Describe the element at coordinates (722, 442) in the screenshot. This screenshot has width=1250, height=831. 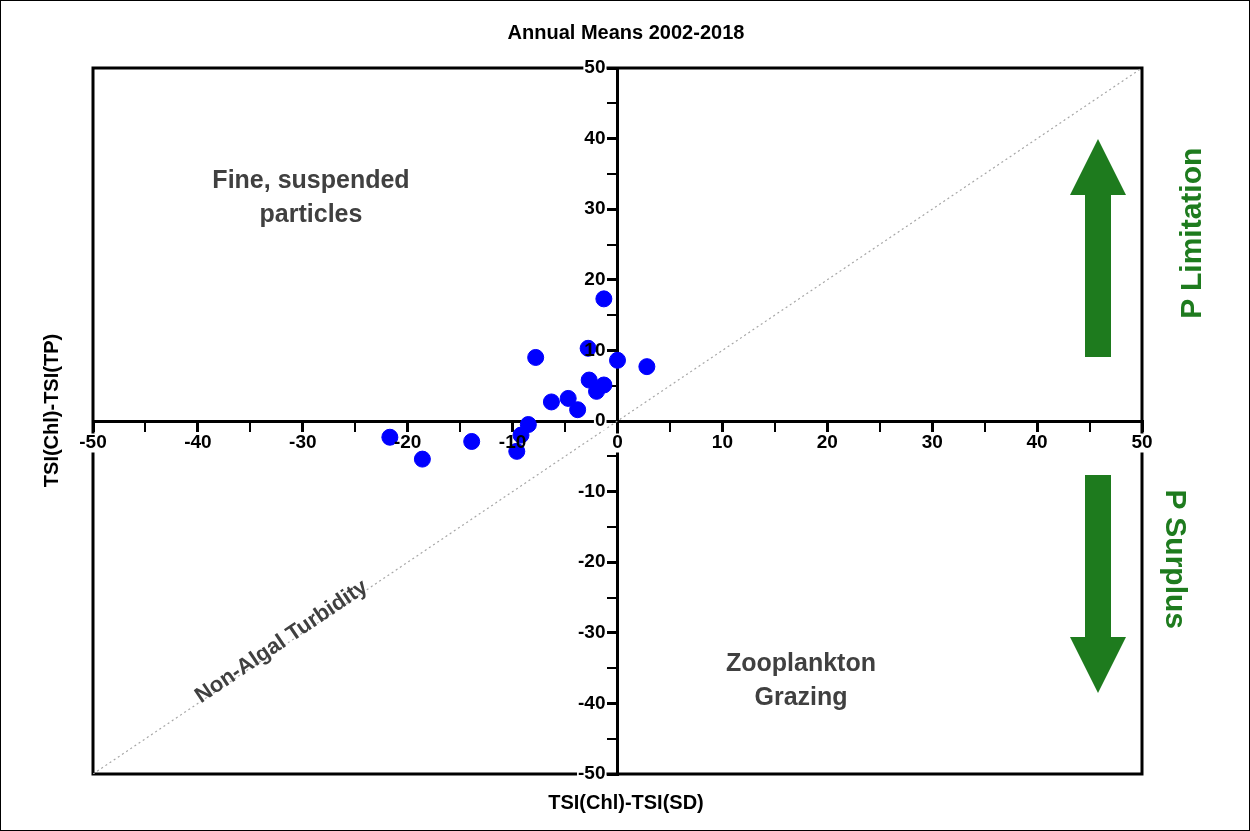
I see `x-tick-label: 10` at that location.